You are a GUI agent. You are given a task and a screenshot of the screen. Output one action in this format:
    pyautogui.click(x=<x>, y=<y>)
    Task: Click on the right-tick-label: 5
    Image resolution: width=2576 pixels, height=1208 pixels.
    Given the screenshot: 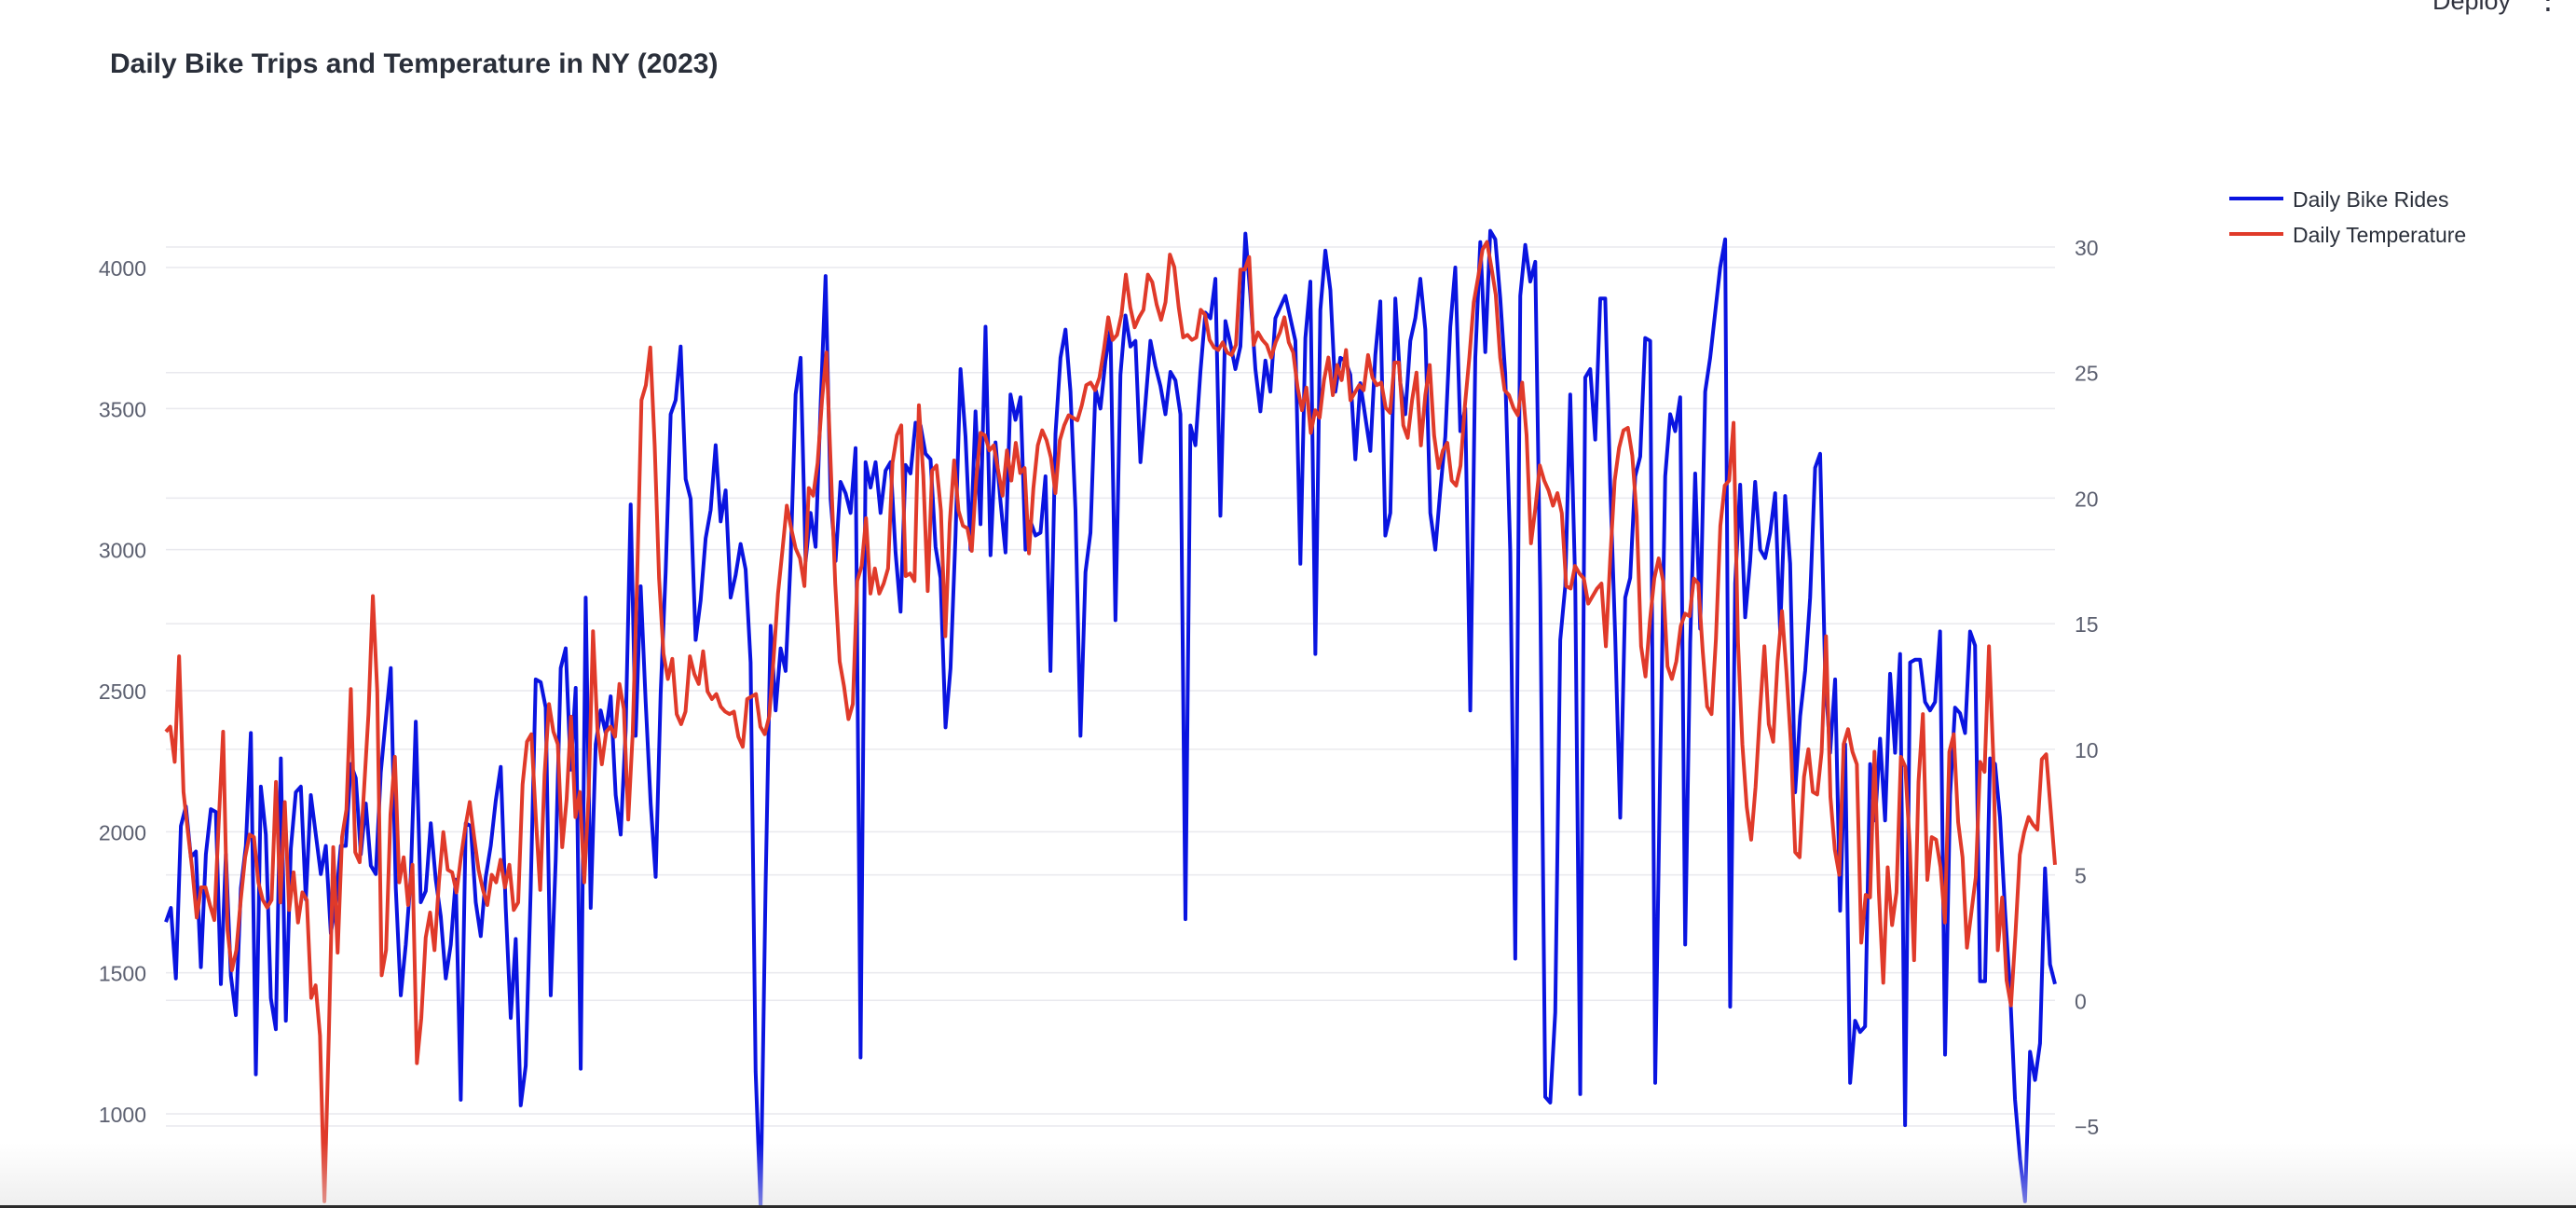 What is the action you would take?
    pyautogui.click(x=2081, y=876)
    